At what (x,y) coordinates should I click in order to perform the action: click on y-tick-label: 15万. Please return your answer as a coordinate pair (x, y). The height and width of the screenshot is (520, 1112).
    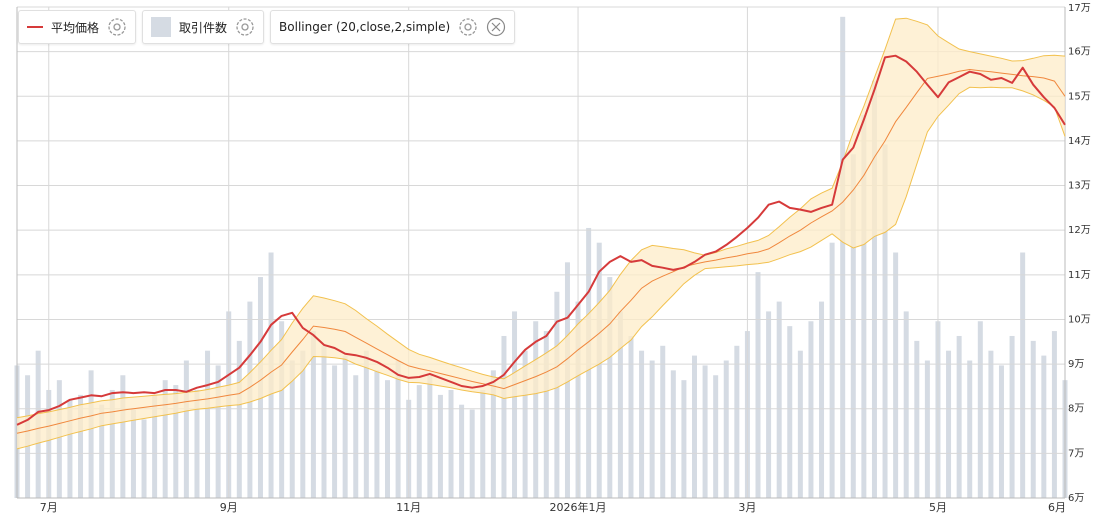
    Looking at the image, I should click on (1079, 96).